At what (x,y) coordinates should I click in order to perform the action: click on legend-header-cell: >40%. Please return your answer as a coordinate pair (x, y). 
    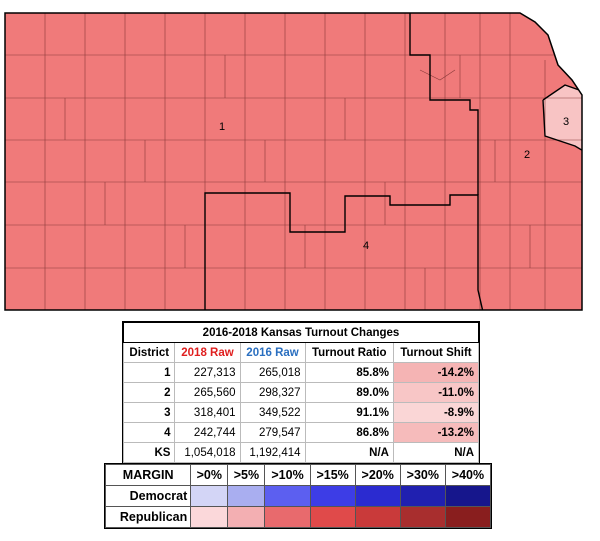
    Looking at the image, I should click on (468, 475).